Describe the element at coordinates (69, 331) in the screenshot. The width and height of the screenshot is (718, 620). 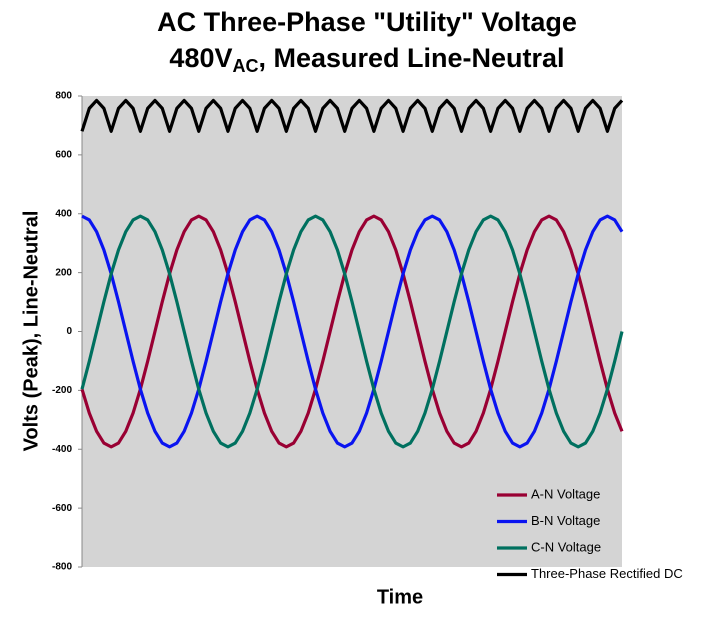
I see `y-tick-label: 0` at that location.